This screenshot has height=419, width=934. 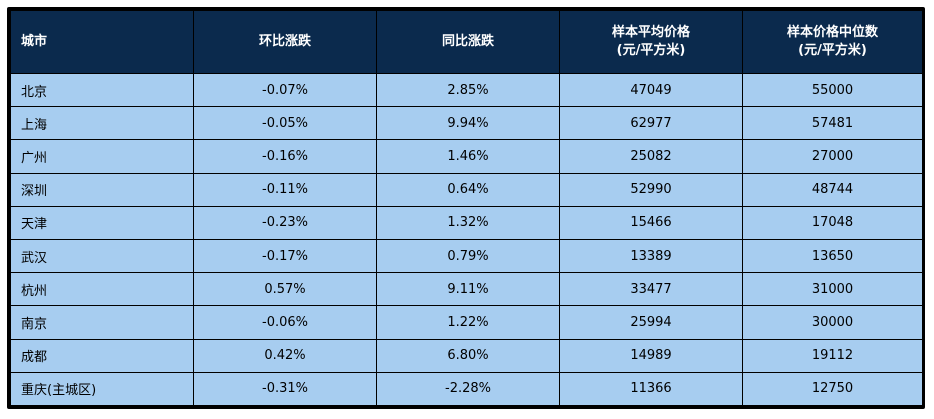 I want to click on header-city: 城市, so click(x=102, y=42).